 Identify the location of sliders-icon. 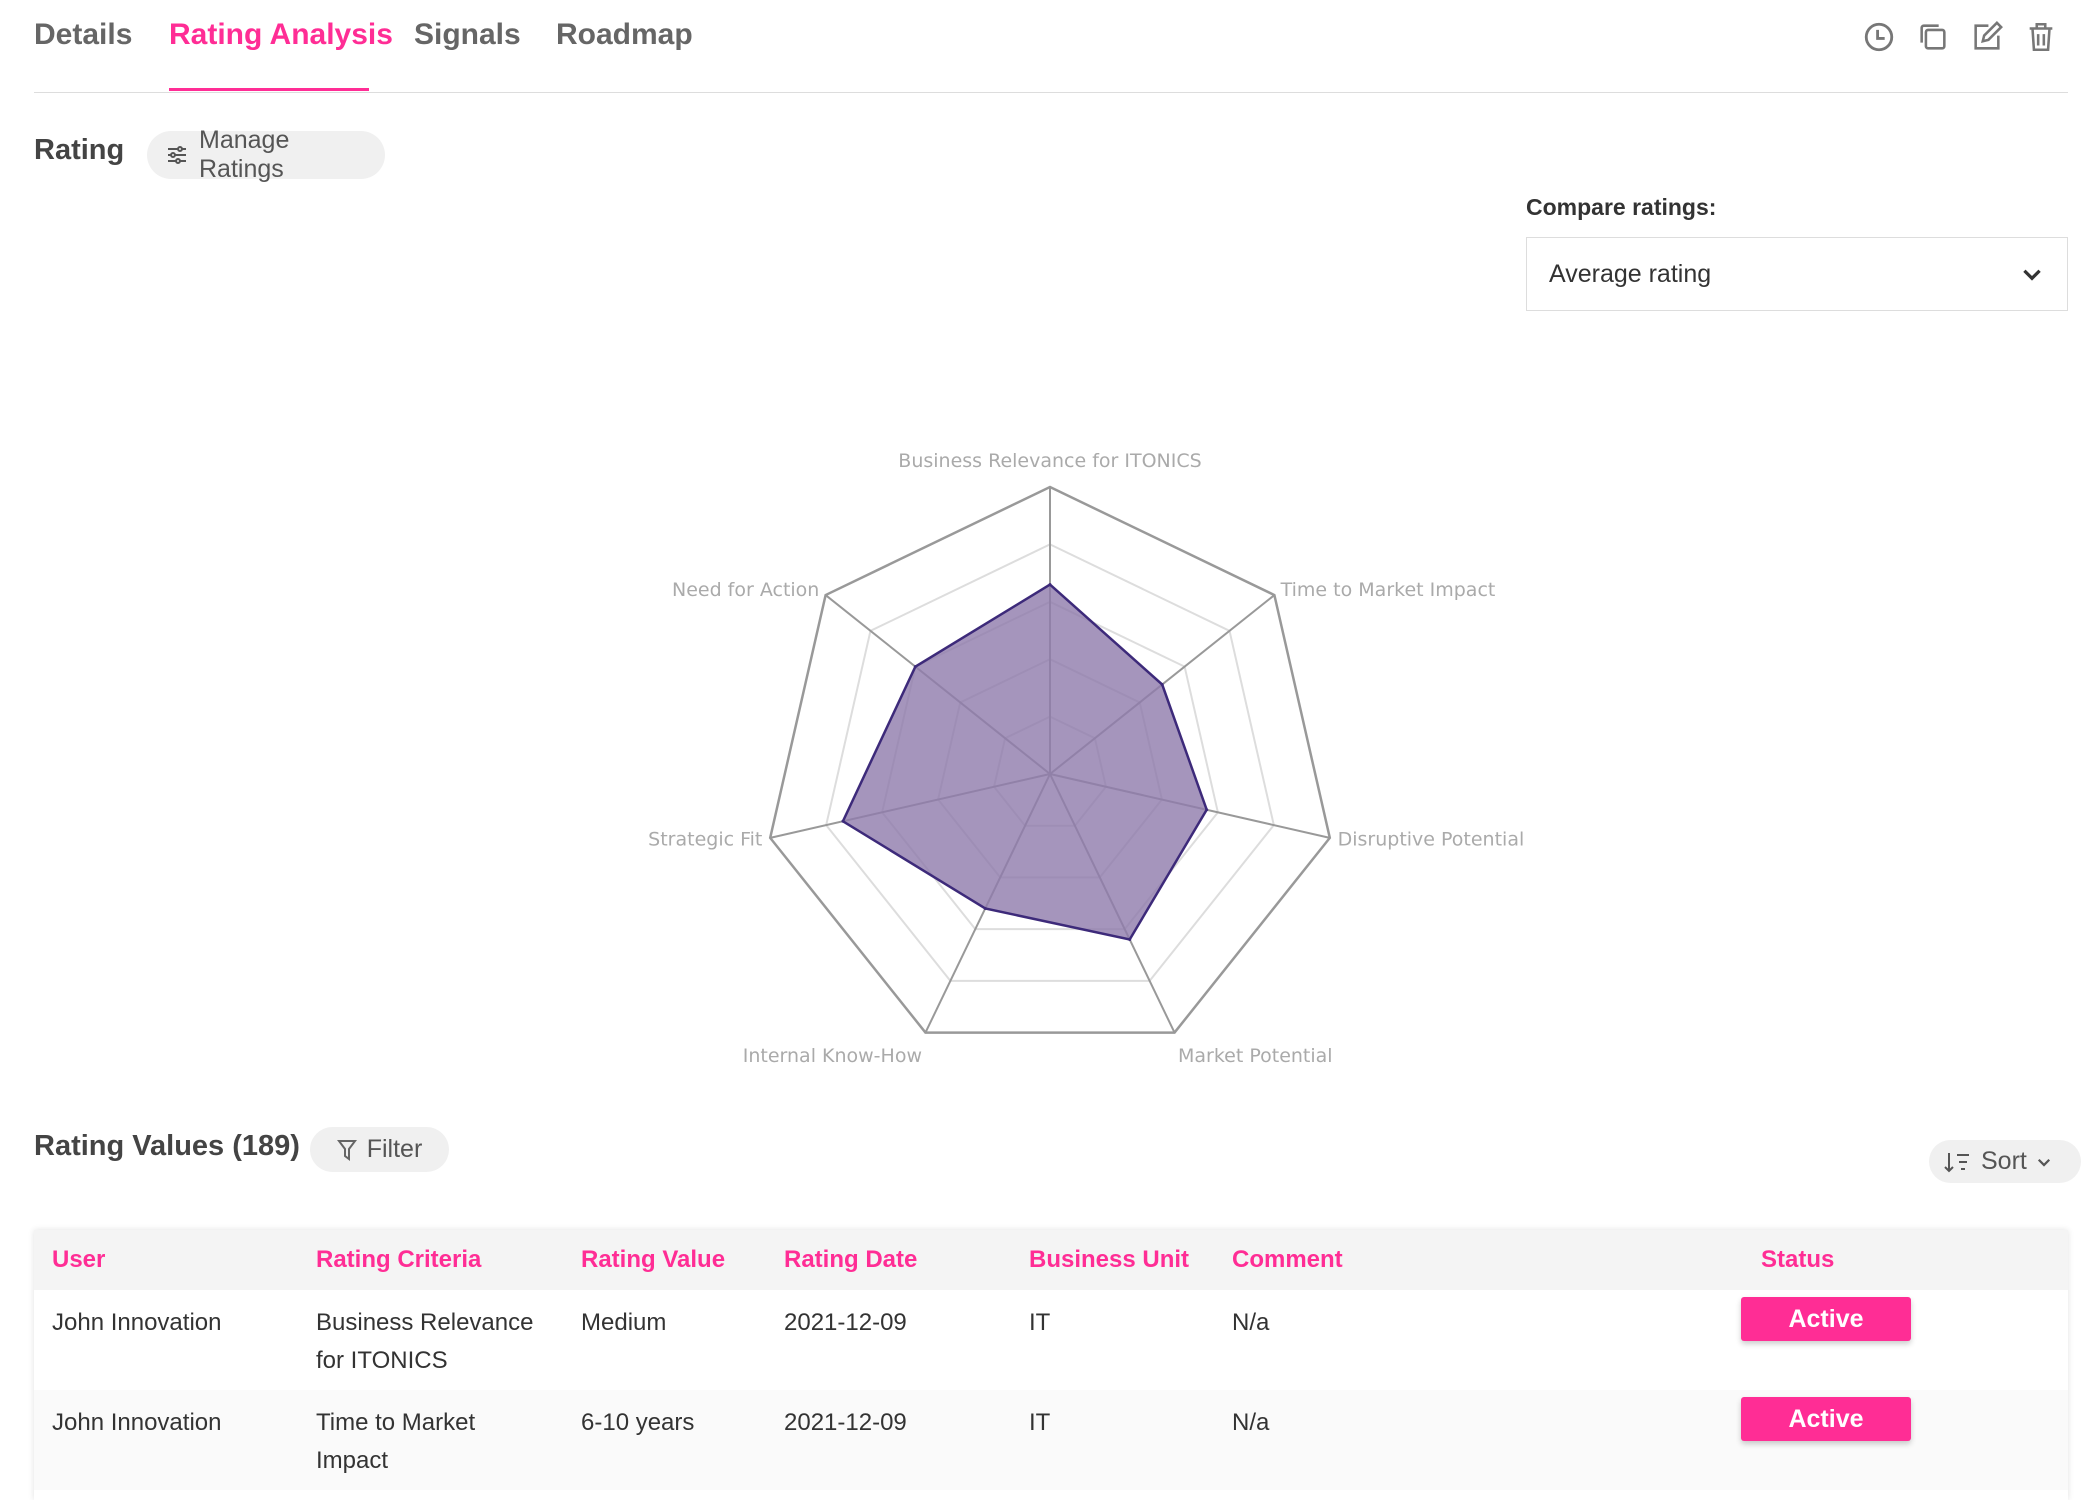
(177, 155).